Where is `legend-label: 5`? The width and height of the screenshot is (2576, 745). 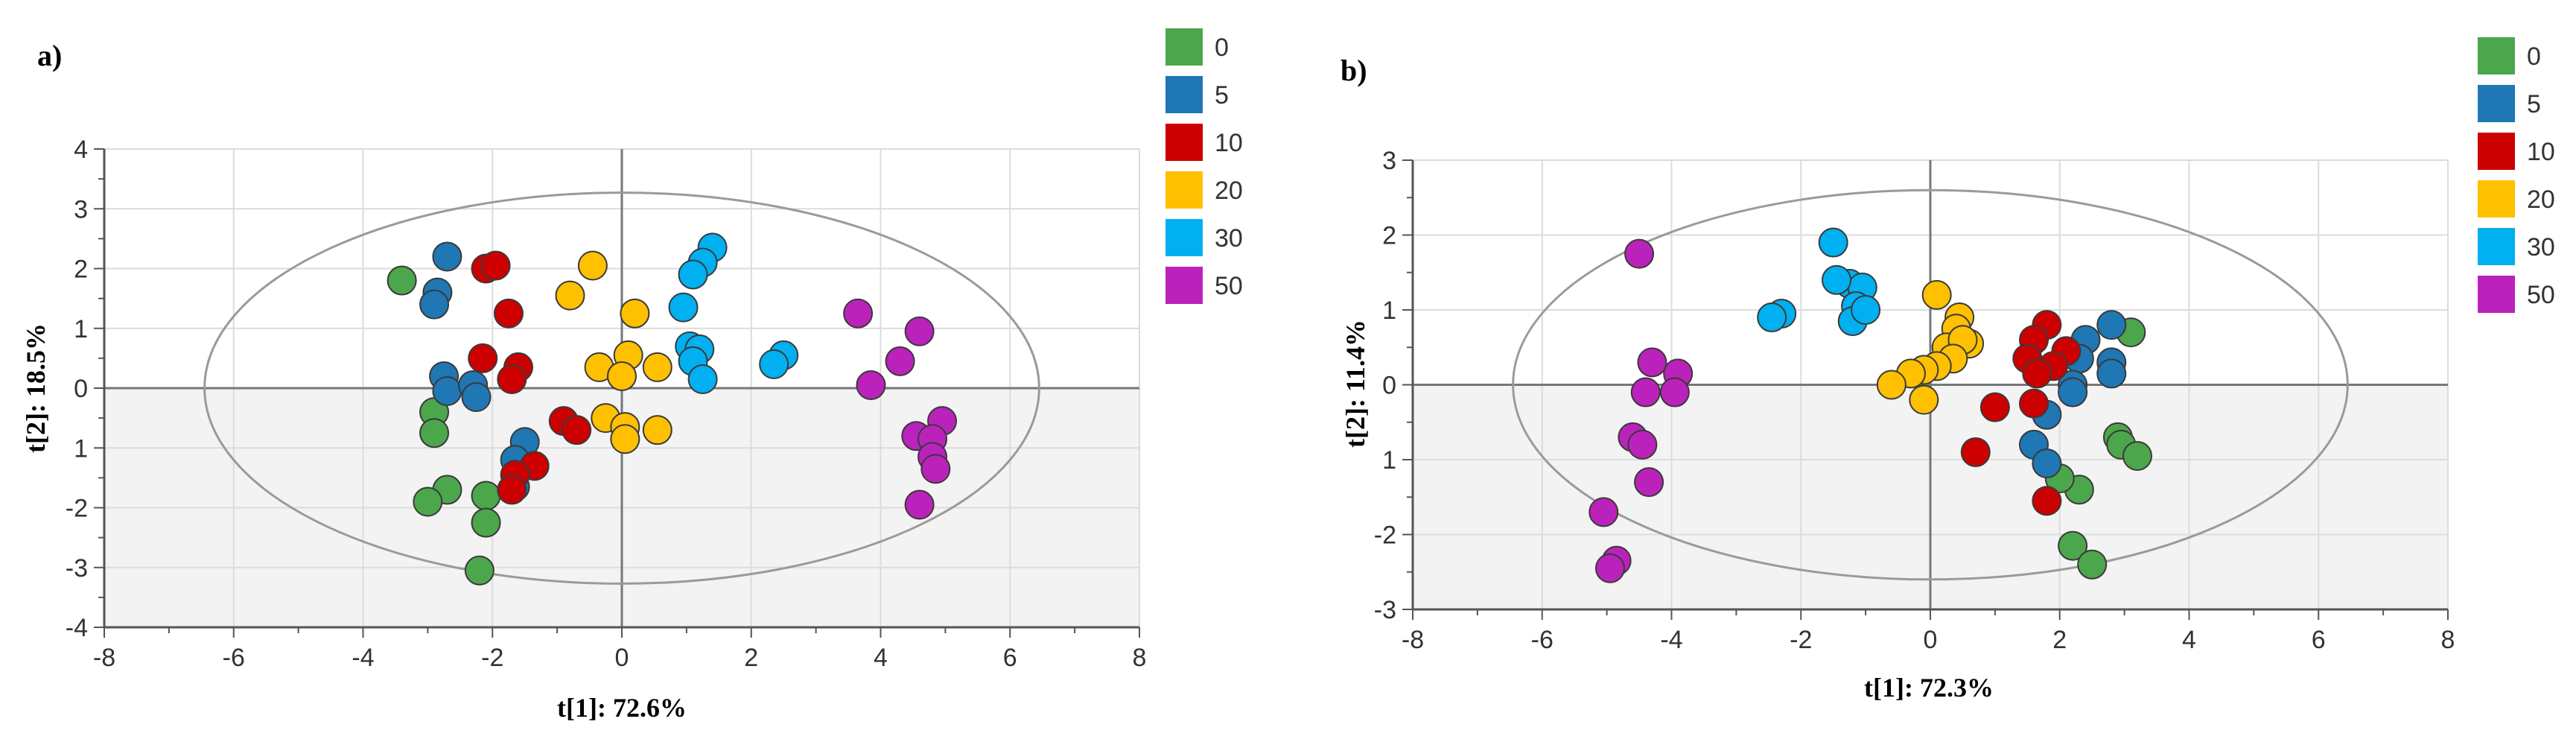 legend-label: 5 is located at coordinates (2534, 104).